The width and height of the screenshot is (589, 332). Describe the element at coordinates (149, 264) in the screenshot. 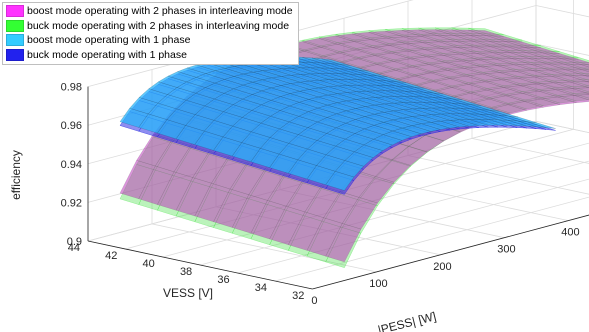

I see `y-tick-label: 40` at that location.